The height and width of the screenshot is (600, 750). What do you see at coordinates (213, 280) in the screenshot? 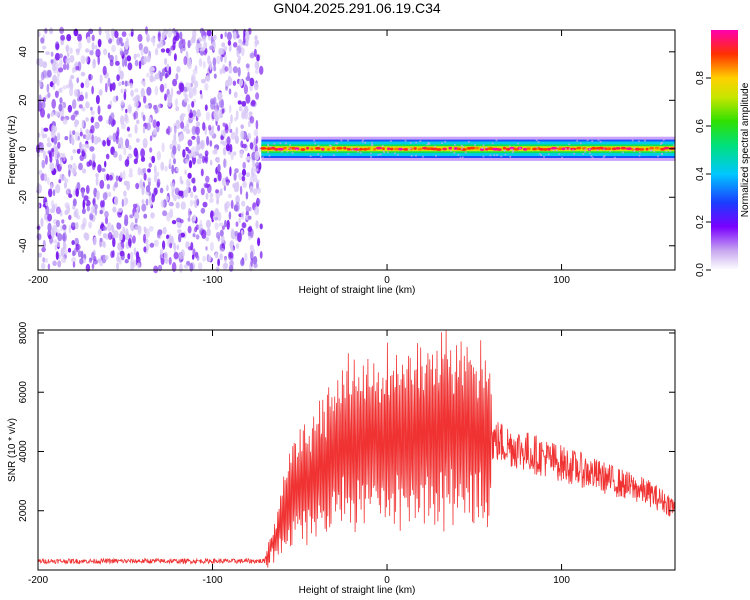
I see `x-tick-label: -100` at bounding box center [213, 280].